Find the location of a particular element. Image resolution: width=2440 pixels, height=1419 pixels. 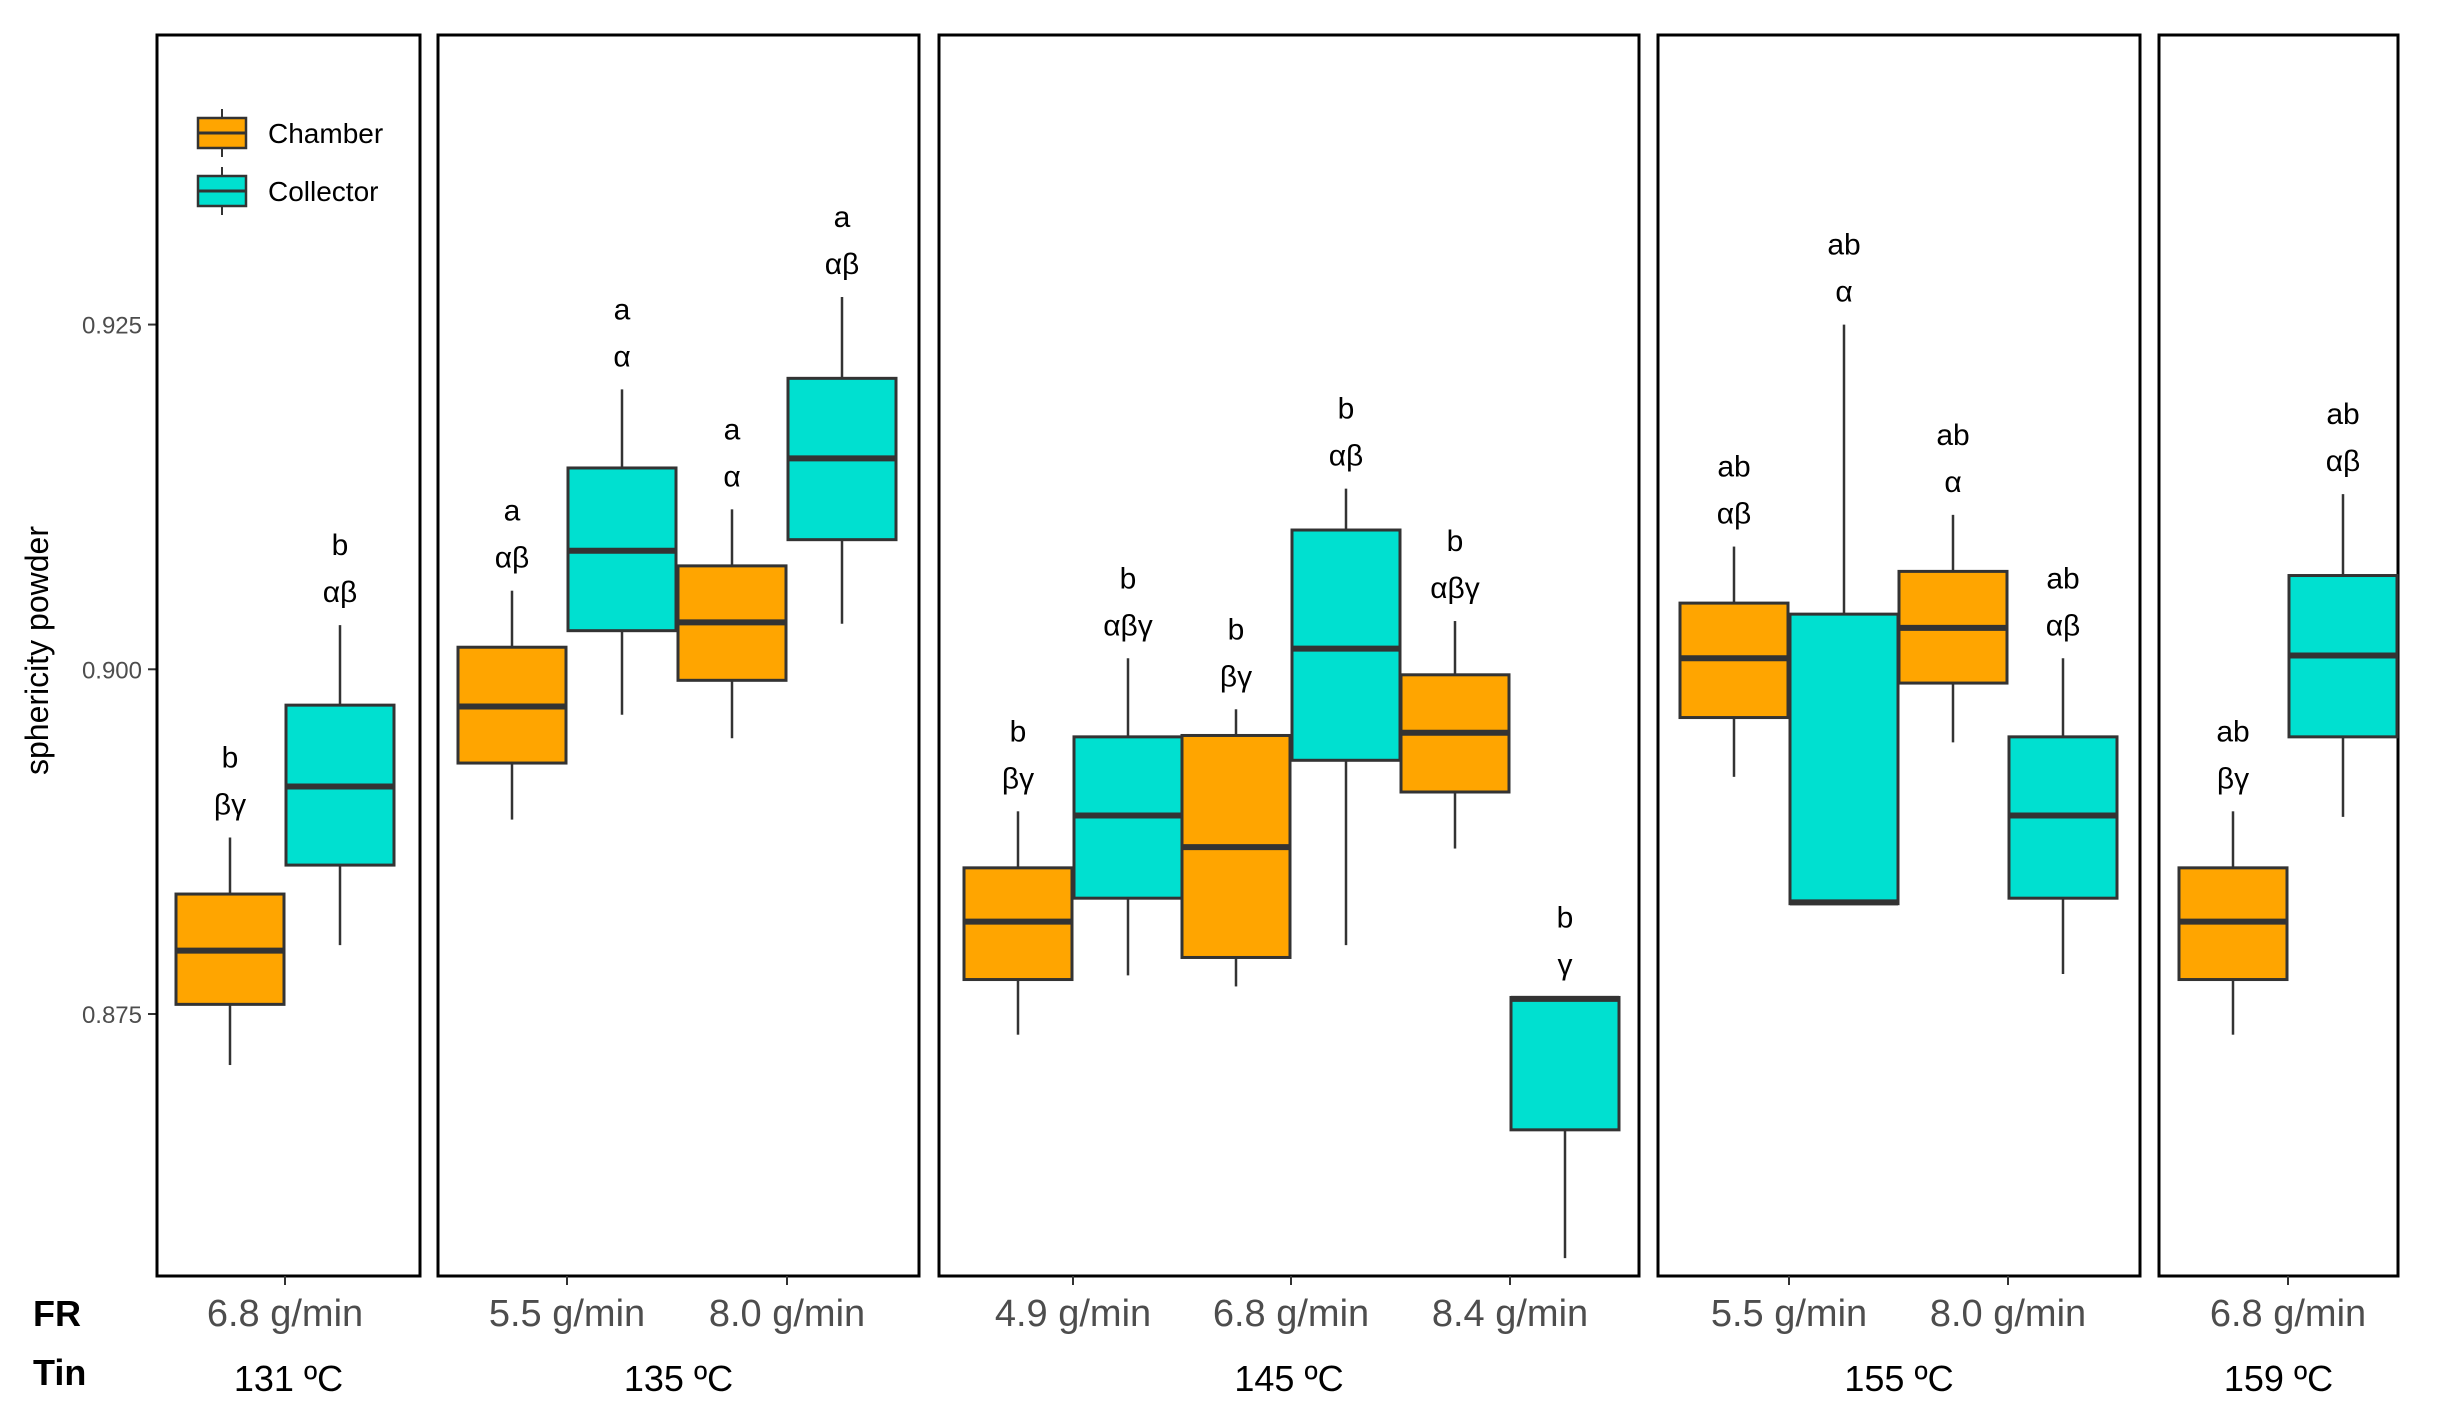

letters-latin-3-1-1: ab is located at coordinates (2062, 578).